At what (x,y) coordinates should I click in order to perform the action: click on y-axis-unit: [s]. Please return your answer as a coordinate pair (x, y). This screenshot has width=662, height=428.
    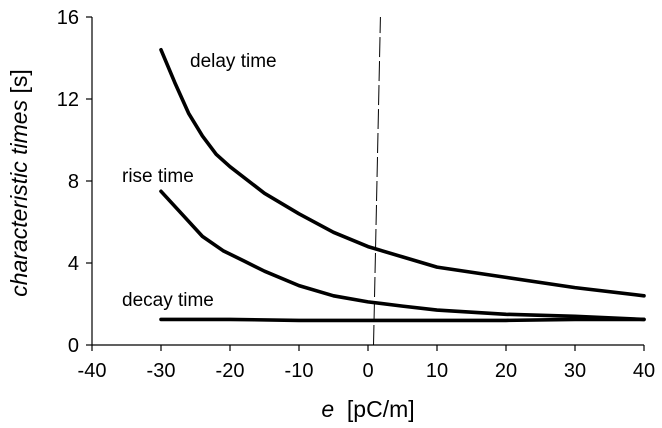
    Looking at the image, I should click on (19, 84).